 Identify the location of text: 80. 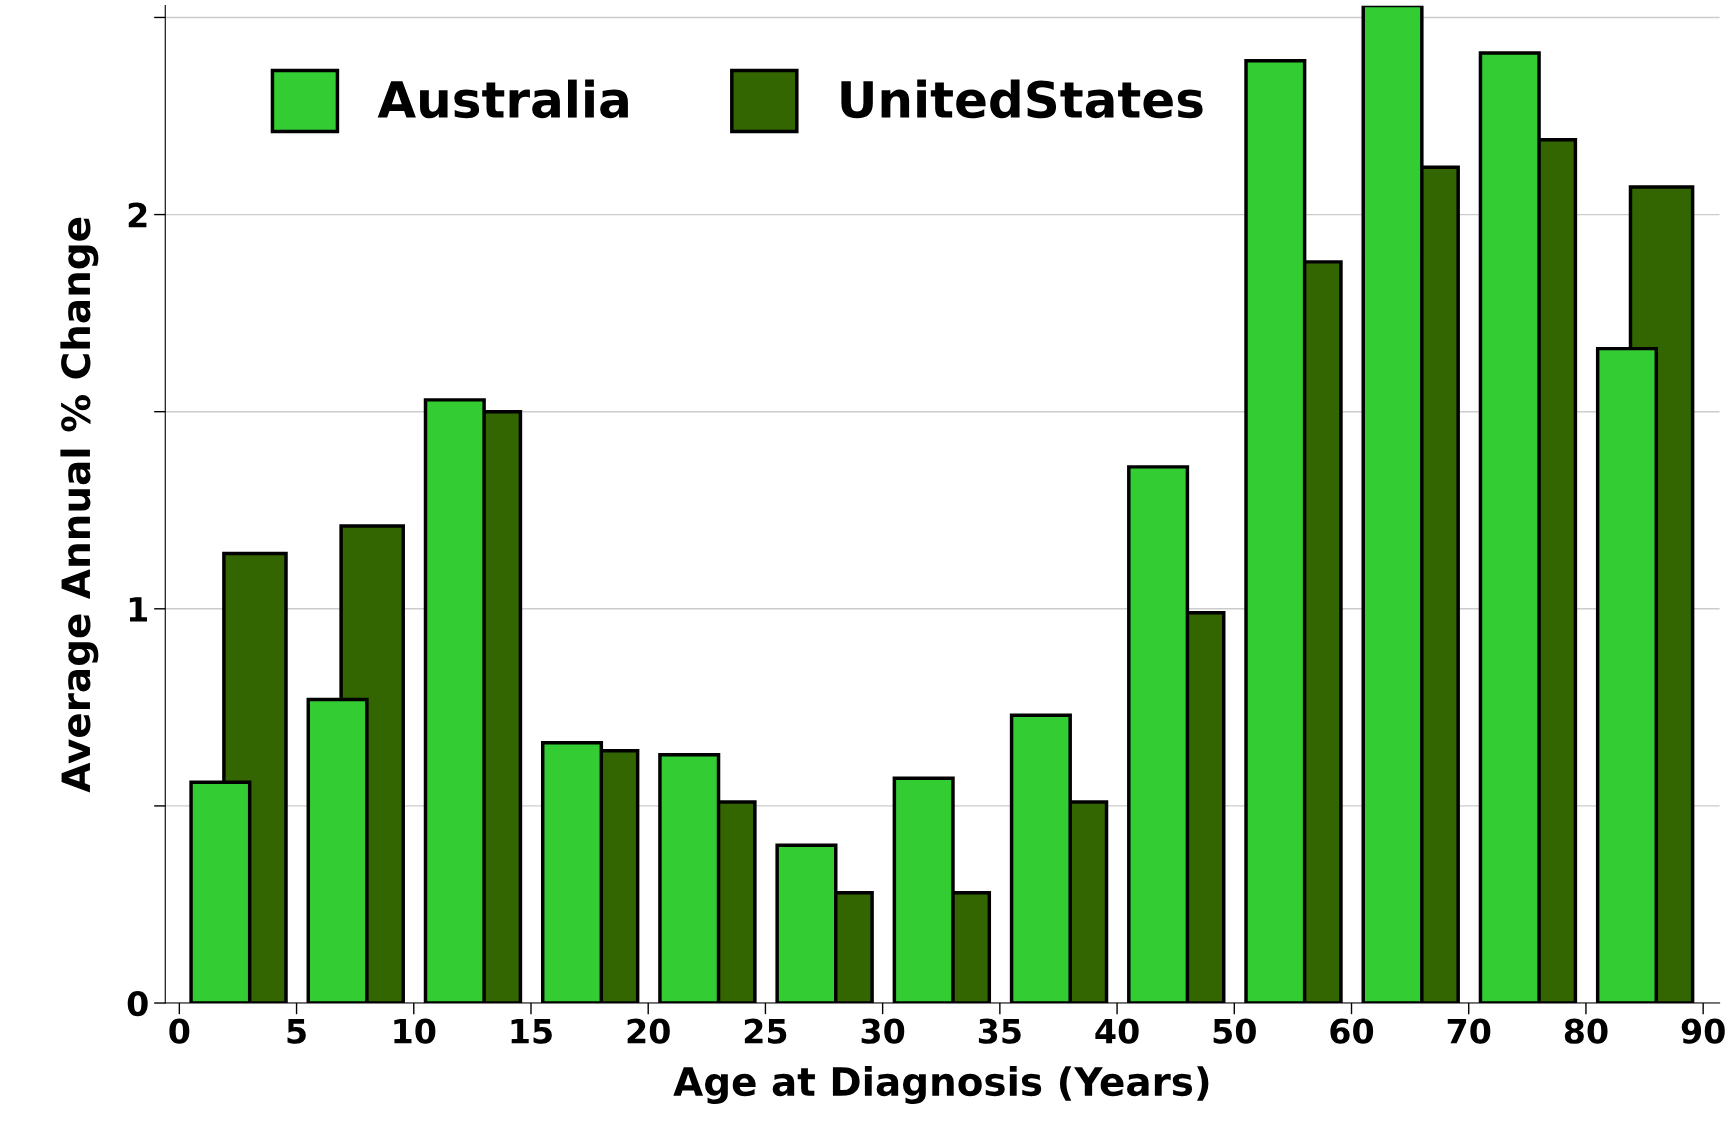
(1586, 1031).